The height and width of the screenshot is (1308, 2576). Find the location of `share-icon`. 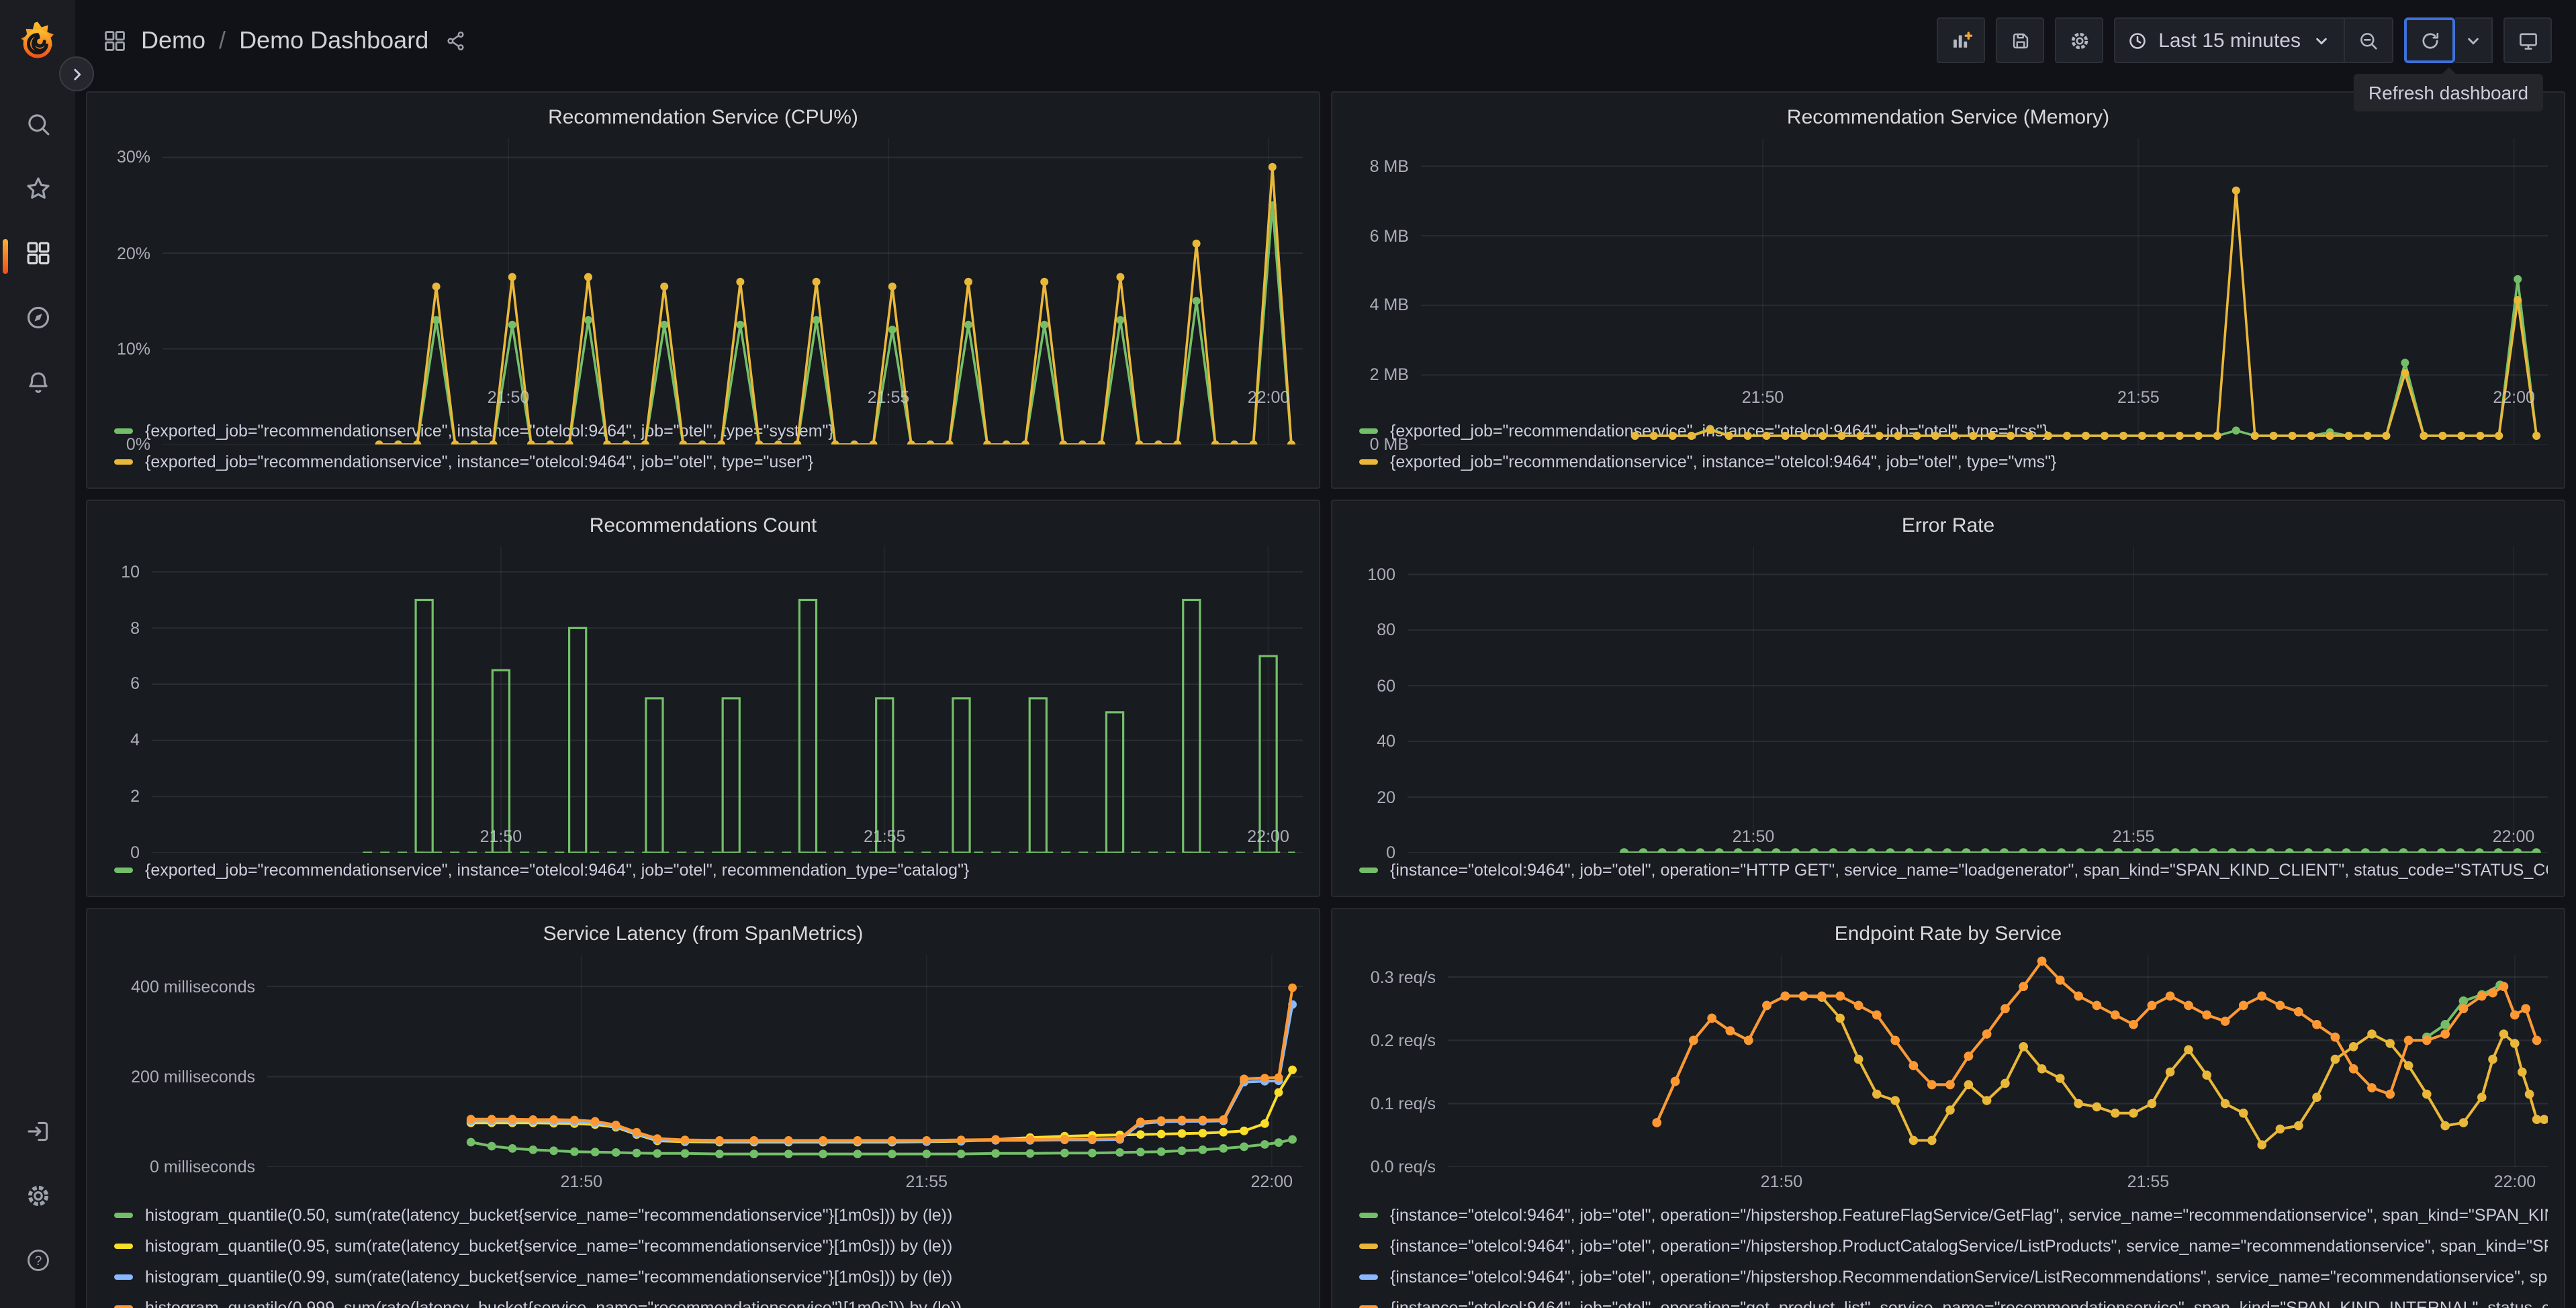

share-icon is located at coordinates (456, 41).